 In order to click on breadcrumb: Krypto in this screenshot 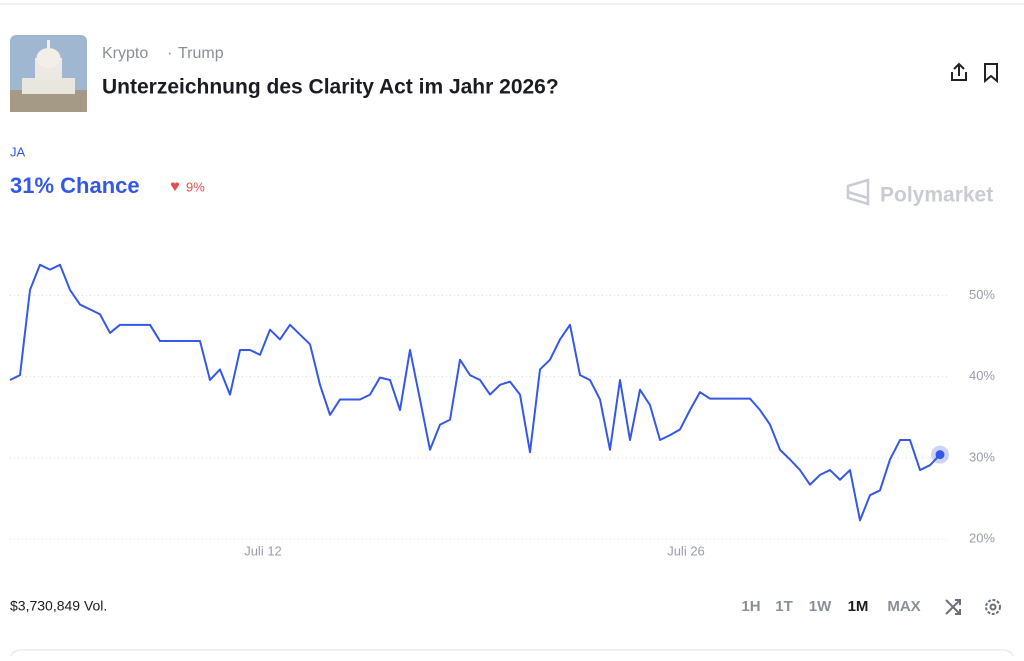, I will do `click(125, 53)`.